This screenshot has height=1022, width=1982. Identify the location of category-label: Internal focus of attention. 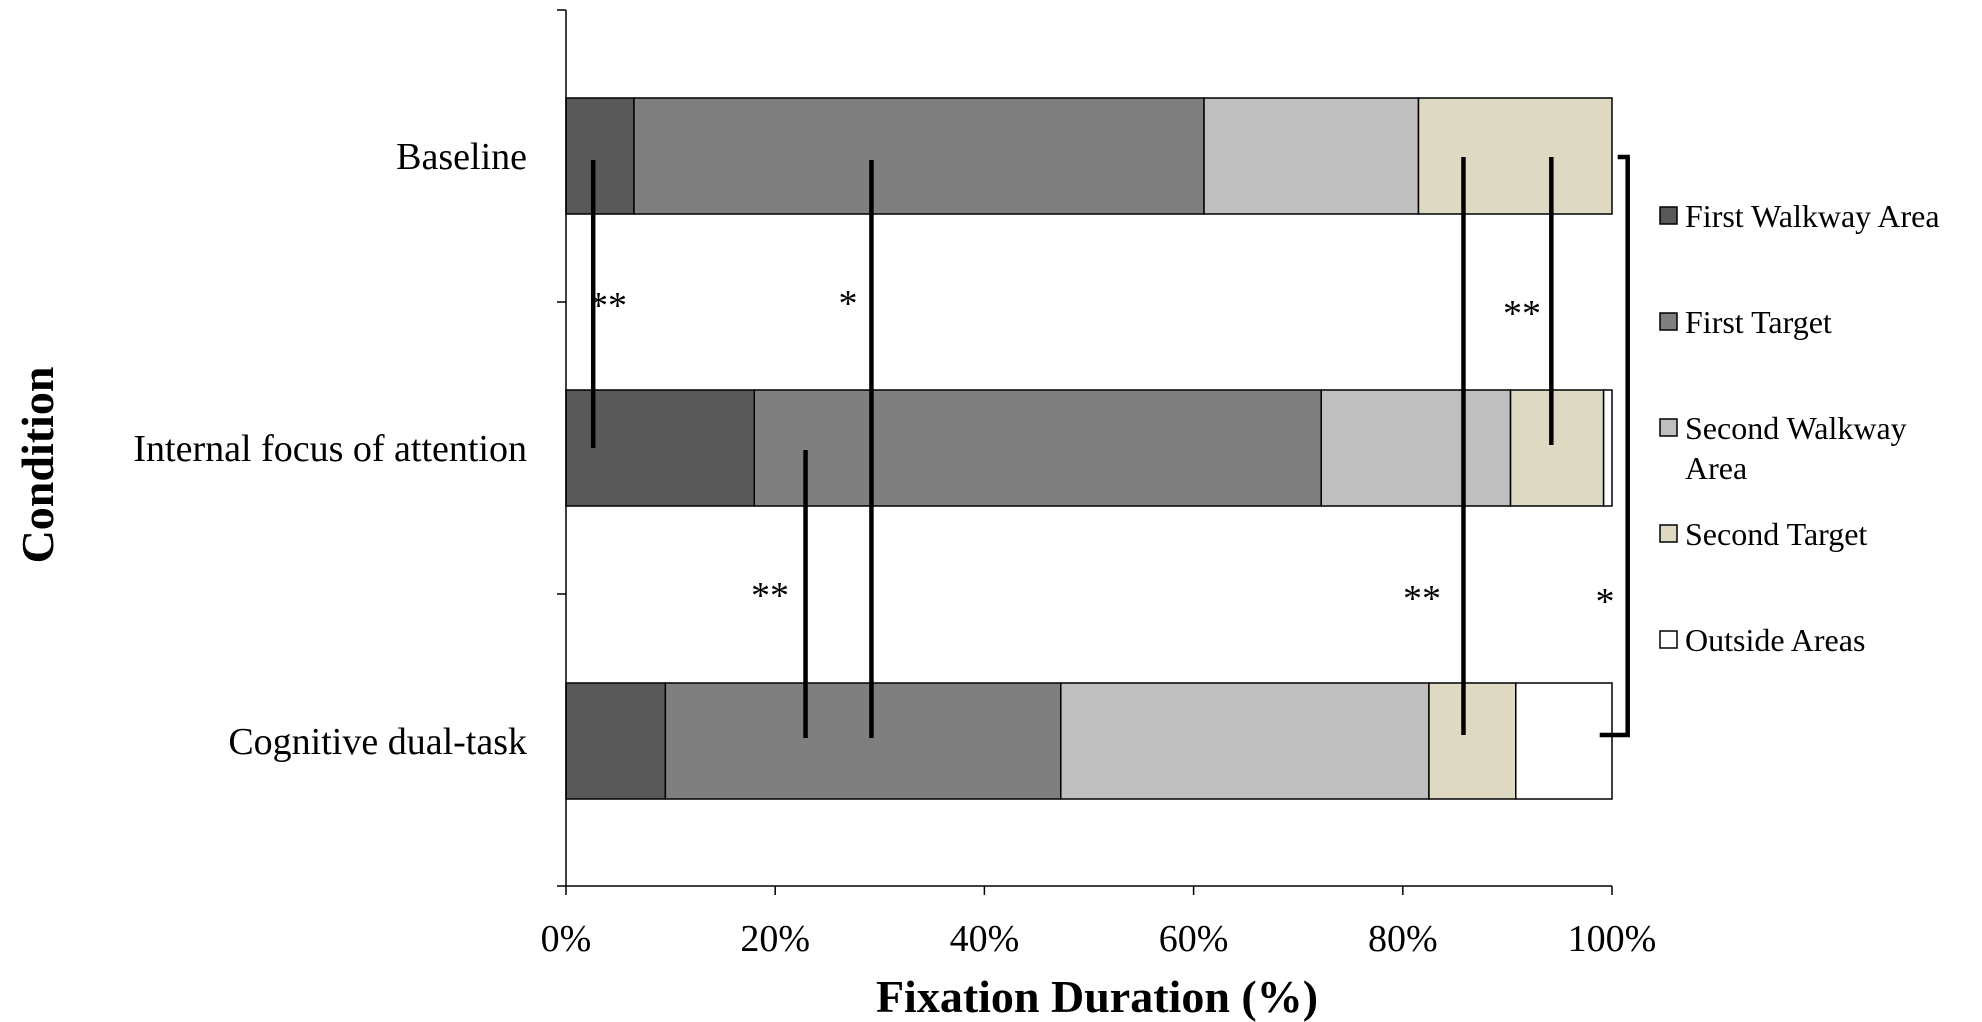
(330, 449).